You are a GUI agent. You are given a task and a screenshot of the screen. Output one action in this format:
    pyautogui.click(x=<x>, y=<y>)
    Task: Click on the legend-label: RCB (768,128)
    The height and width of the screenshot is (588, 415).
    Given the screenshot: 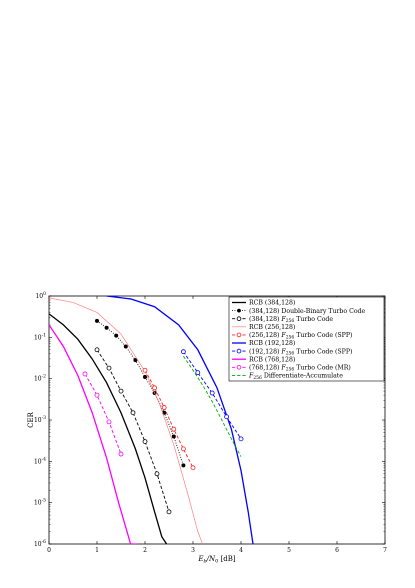 What is the action you would take?
    pyautogui.click(x=272, y=359)
    